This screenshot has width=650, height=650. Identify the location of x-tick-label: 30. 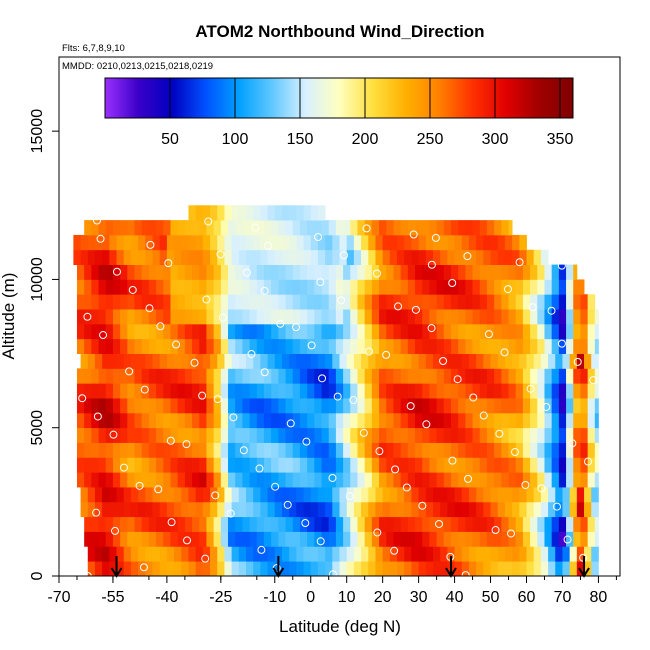
(419, 597).